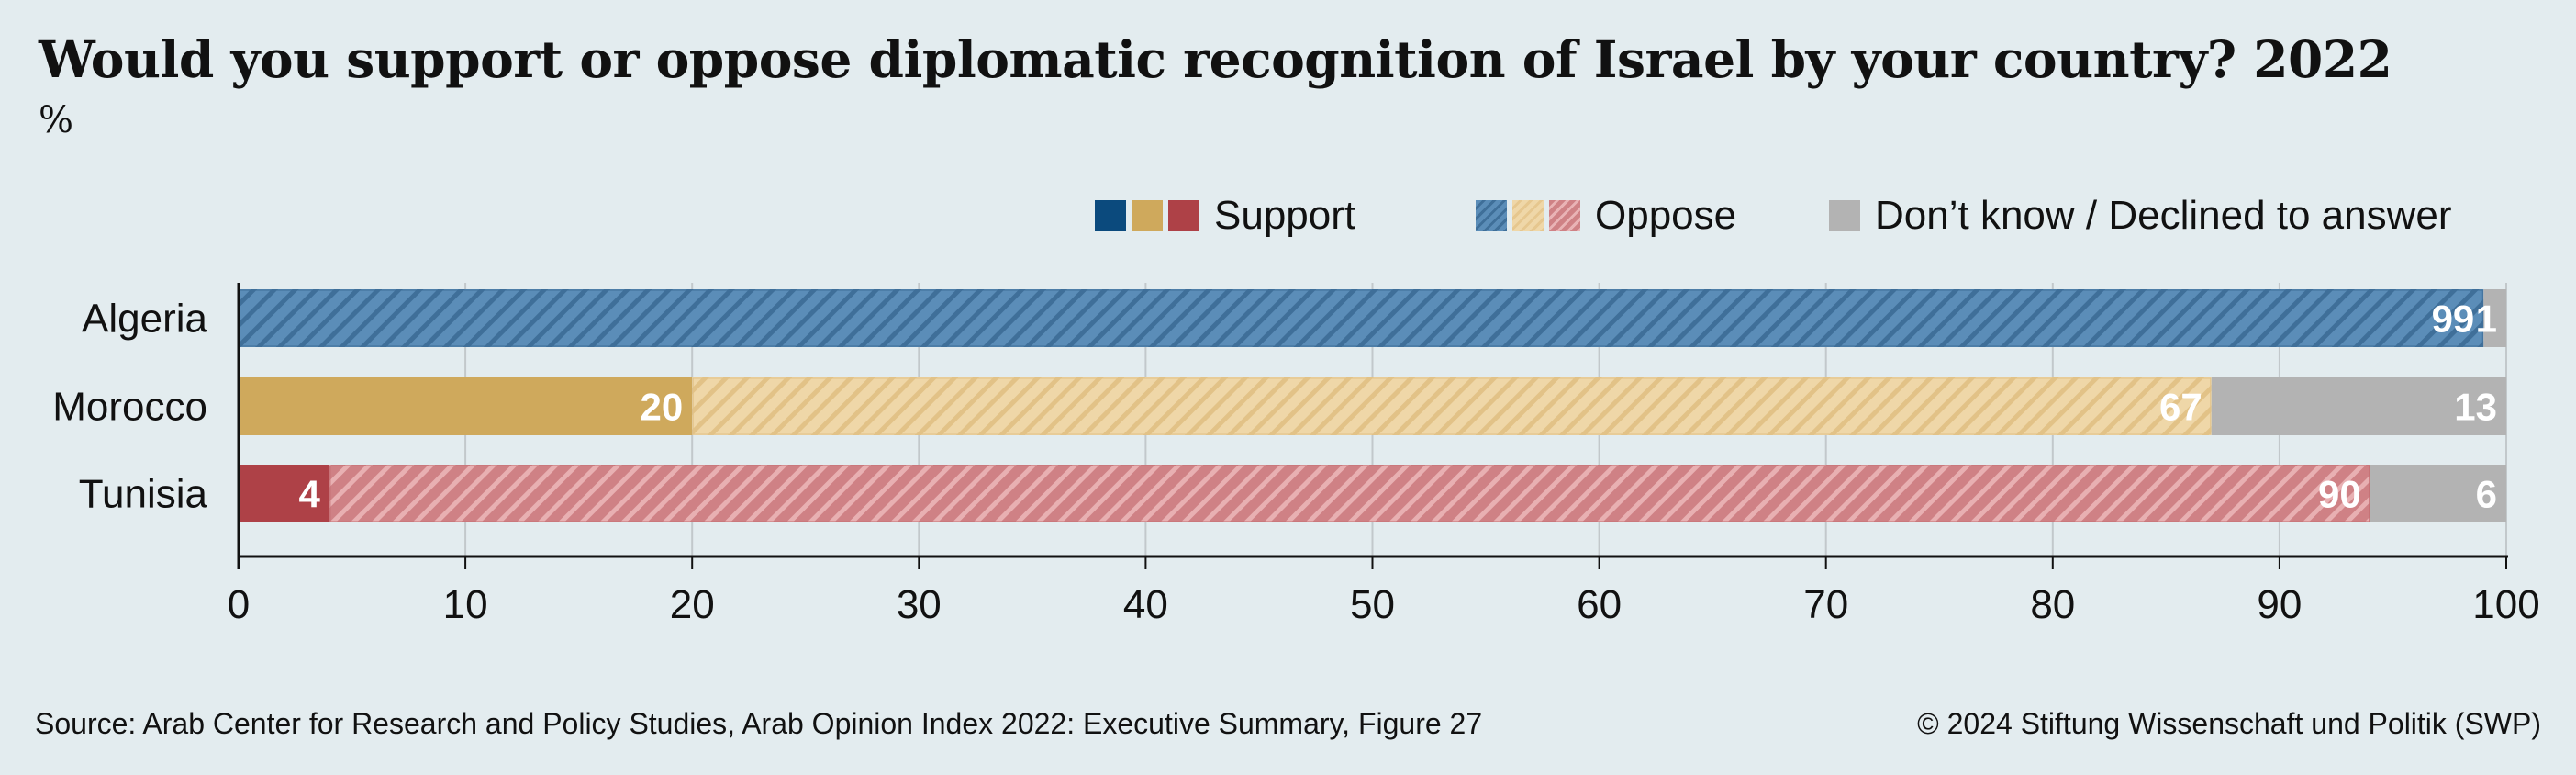  I want to click on bar-tunisia-oppose, so click(1349, 494).